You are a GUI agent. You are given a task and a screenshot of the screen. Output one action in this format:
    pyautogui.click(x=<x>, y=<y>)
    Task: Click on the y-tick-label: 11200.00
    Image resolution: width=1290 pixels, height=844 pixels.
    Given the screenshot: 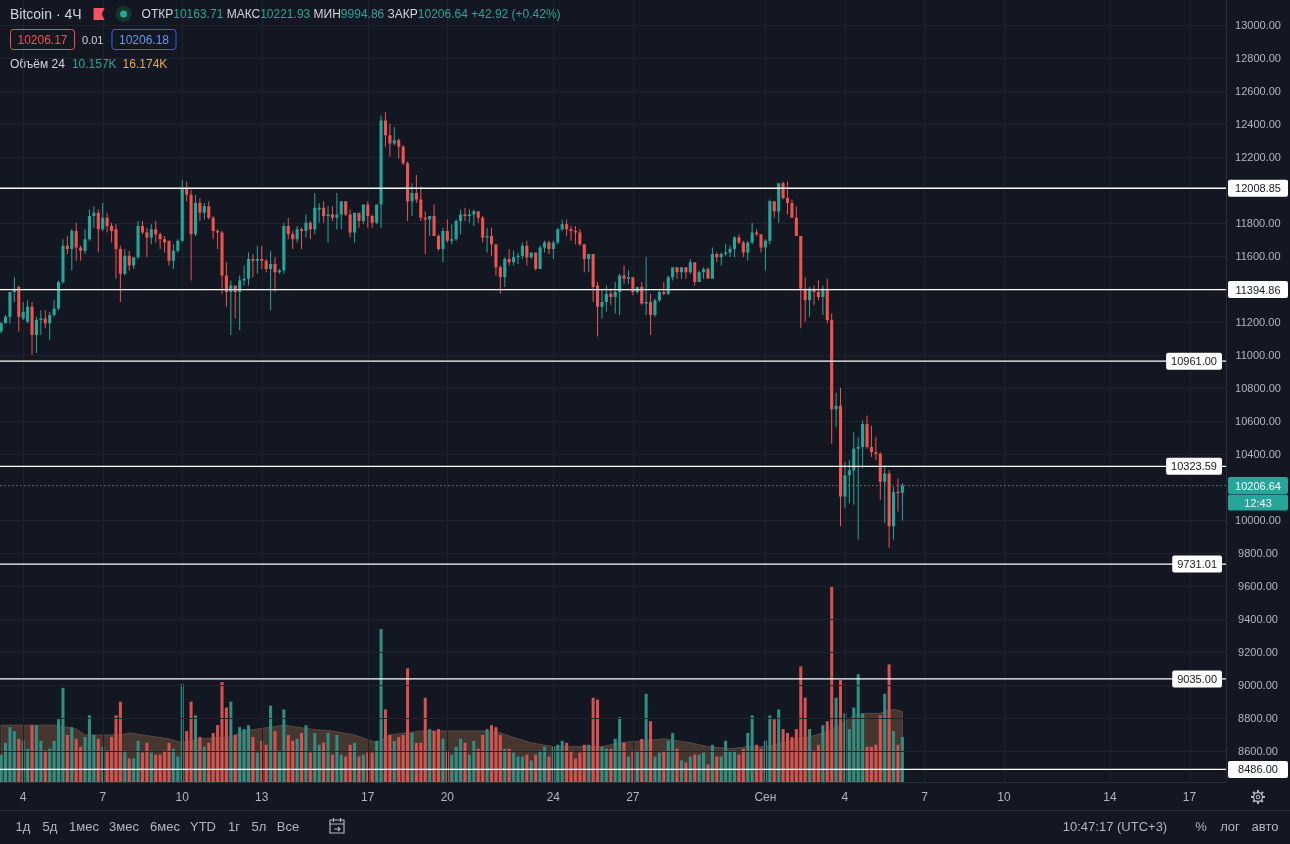 What is the action you would take?
    pyautogui.click(x=1258, y=321)
    